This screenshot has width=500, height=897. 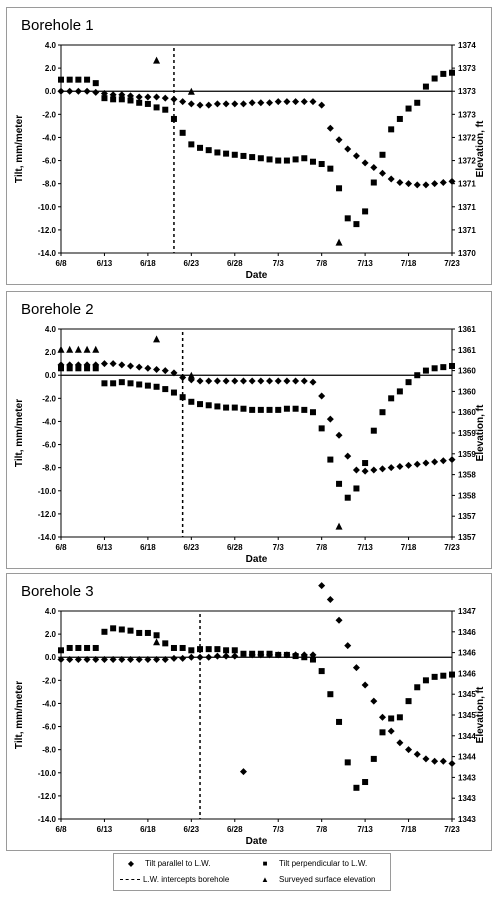 I want to click on y2-tick-label: 1346, so click(x=467, y=673).